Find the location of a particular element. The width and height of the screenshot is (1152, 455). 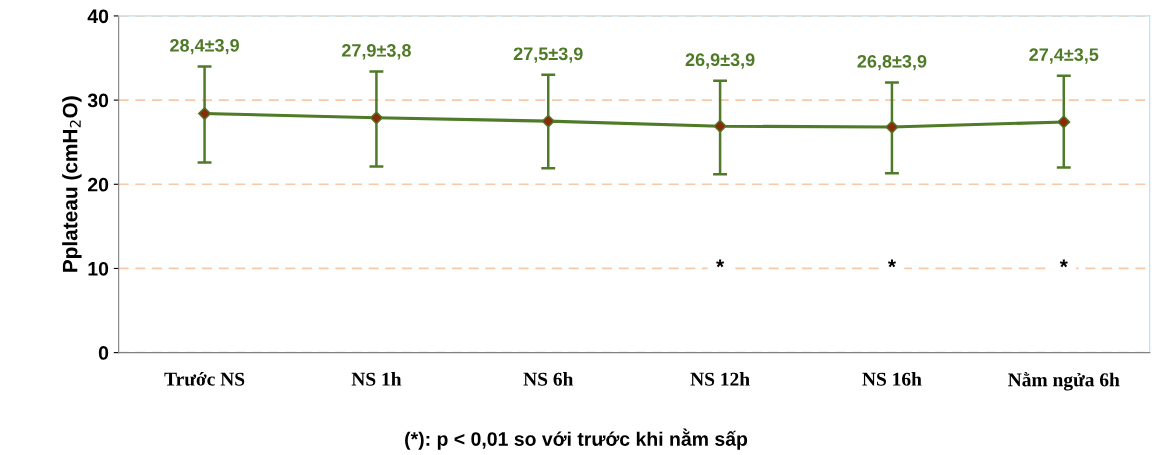

y-tick-label: 0 is located at coordinates (103, 353).